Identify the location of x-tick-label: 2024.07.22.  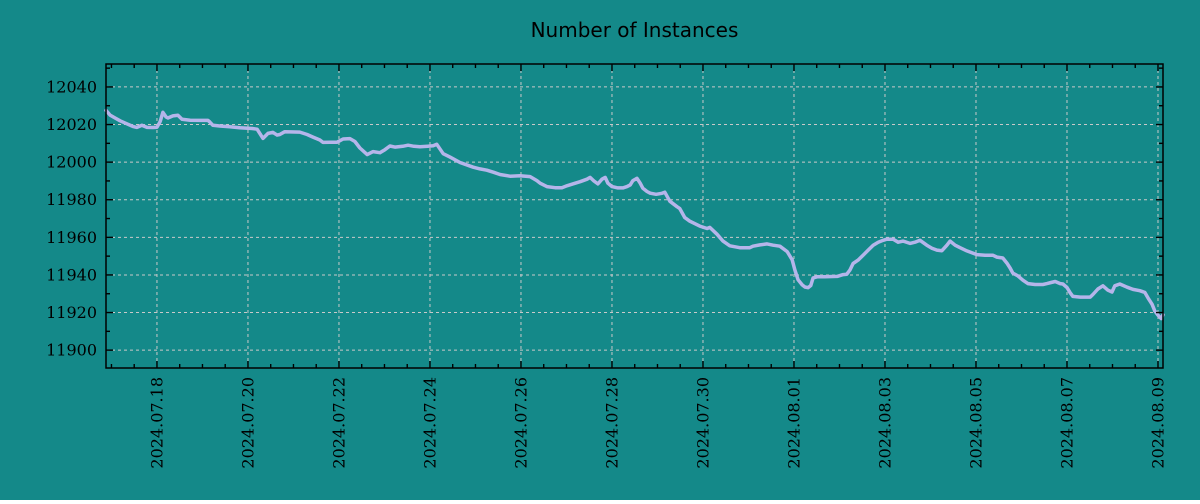
(338, 423).